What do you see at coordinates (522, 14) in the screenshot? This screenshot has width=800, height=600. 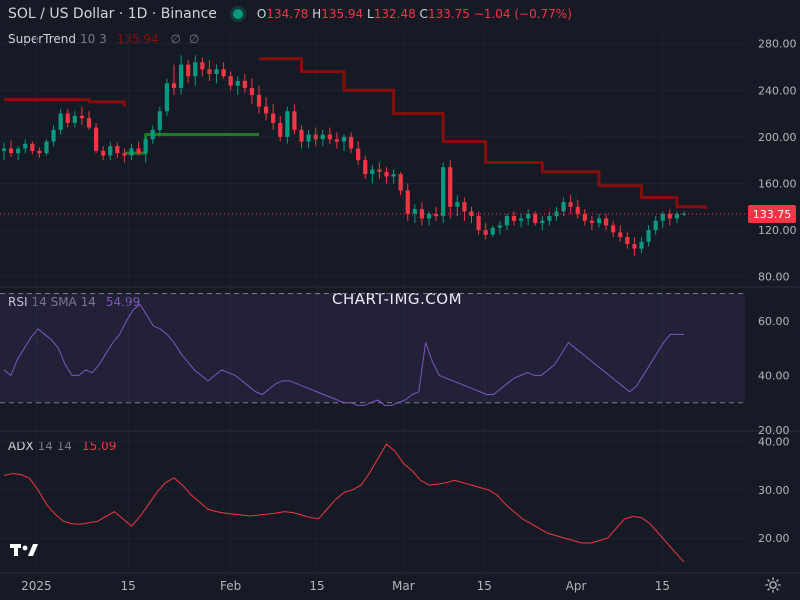 I see `change-value: −1.04 (−0.77%)` at bounding box center [522, 14].